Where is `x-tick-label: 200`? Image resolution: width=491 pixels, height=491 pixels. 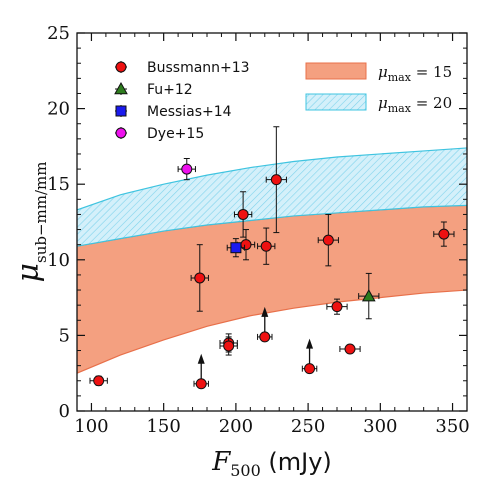 x-tick-label: 200 is located at coordinates (236, 426).